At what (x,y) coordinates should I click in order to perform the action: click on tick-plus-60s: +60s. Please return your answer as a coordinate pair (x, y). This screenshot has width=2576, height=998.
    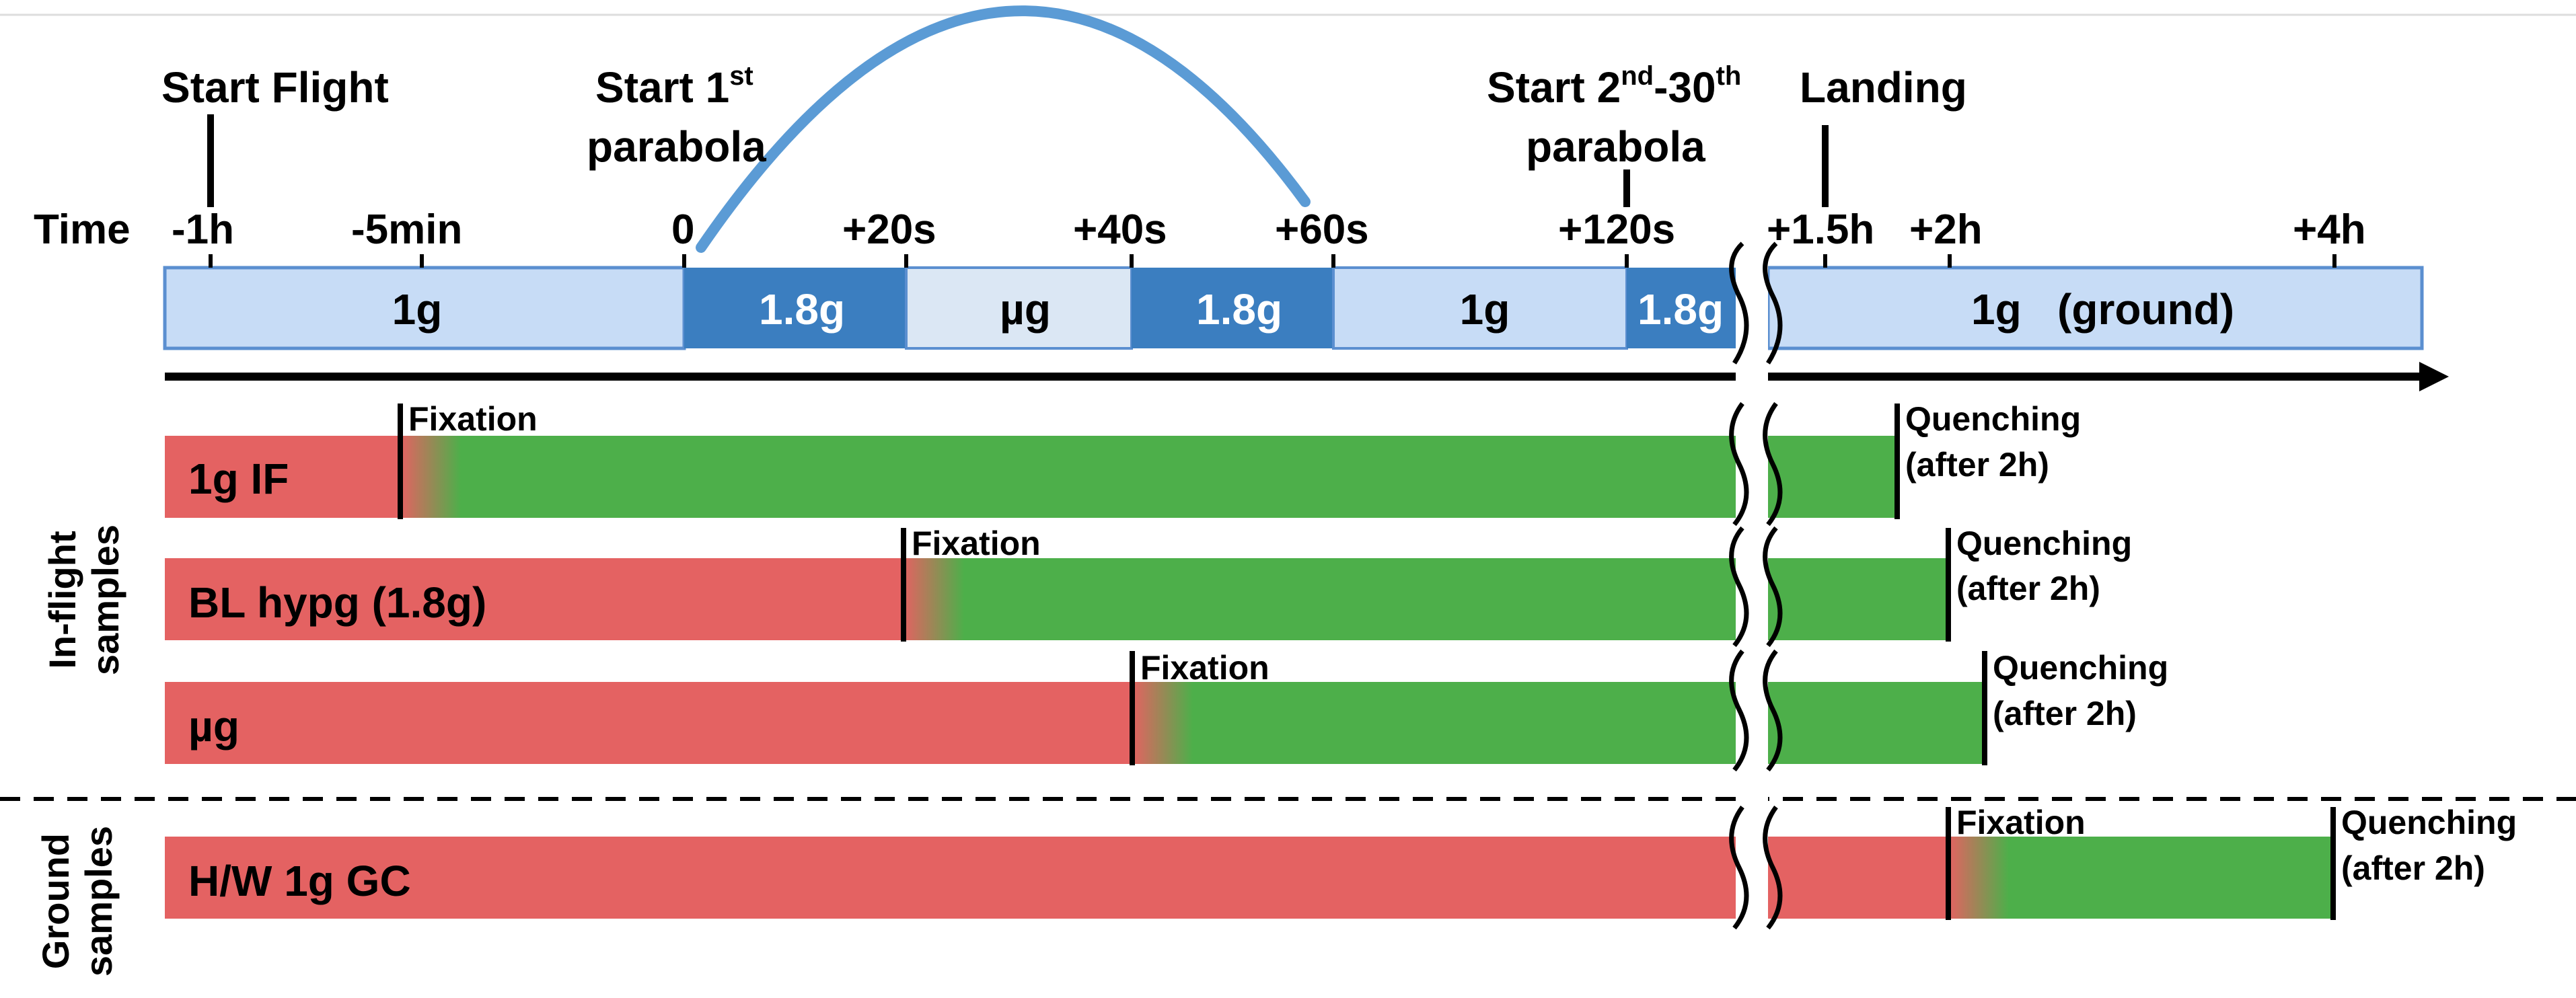
    Looking at the image, I should click on (1322, 229).